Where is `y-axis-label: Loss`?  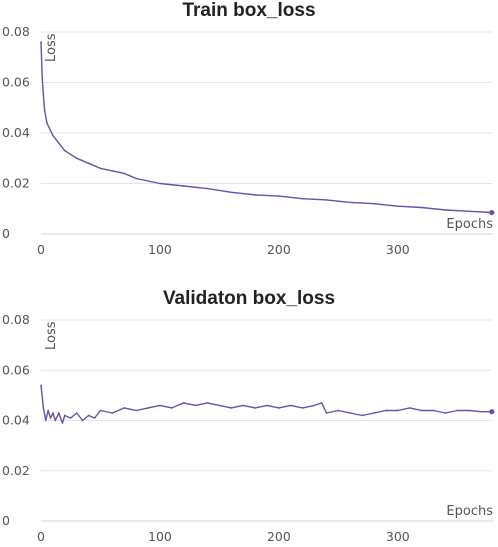
y-axis-label: Loss is located at coordinates (51, 335).